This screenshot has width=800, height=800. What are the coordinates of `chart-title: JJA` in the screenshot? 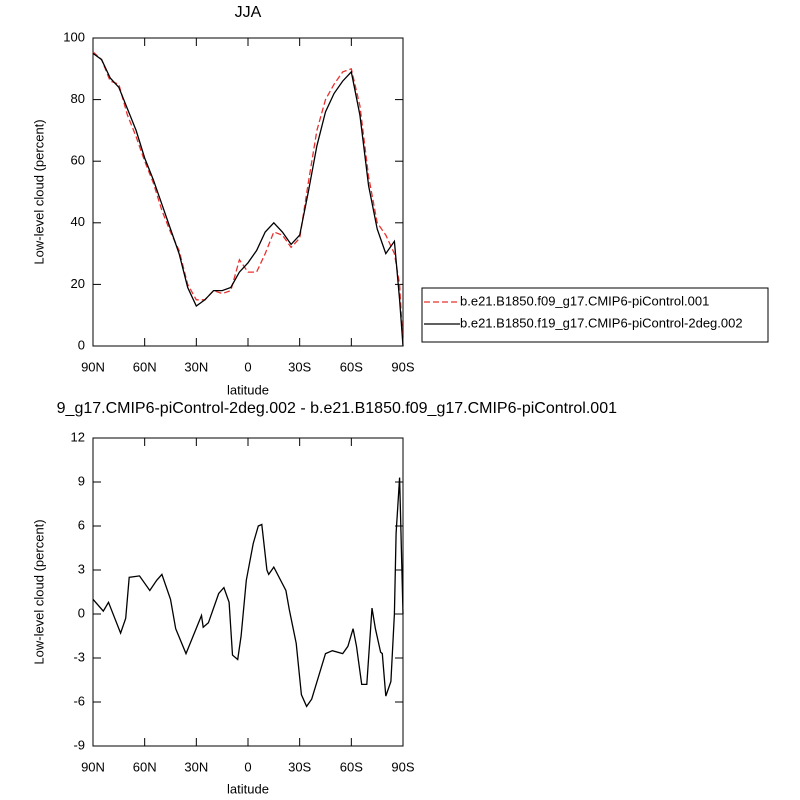 It's located at (248, 12).